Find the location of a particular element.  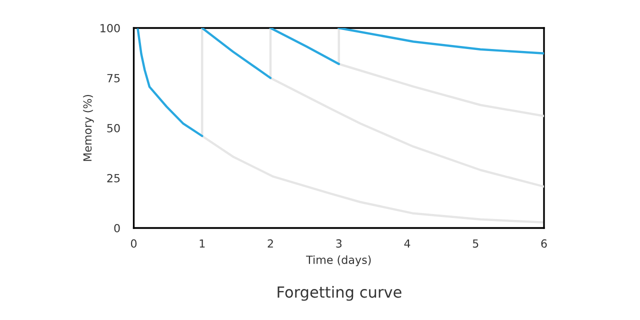

x-tick-label: 6 is located at coordinates (544, 243).